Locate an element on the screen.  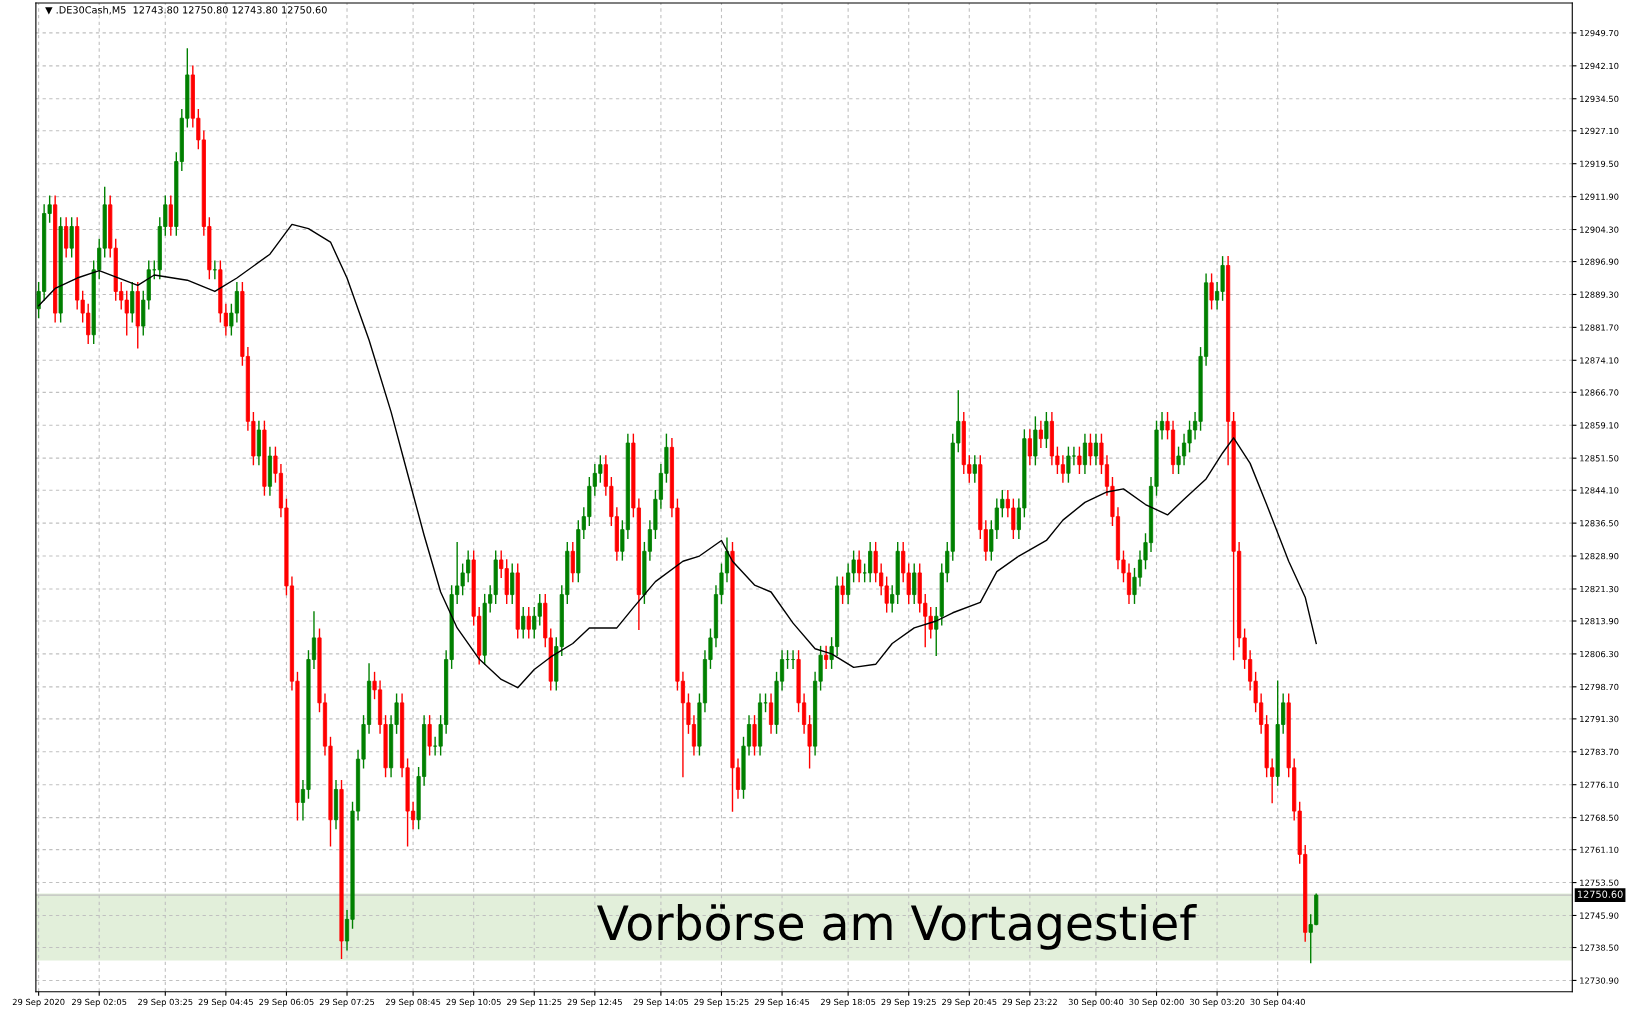
x-tick-label: 29 Sep 12:45 is located at coordinates (594, 1002).